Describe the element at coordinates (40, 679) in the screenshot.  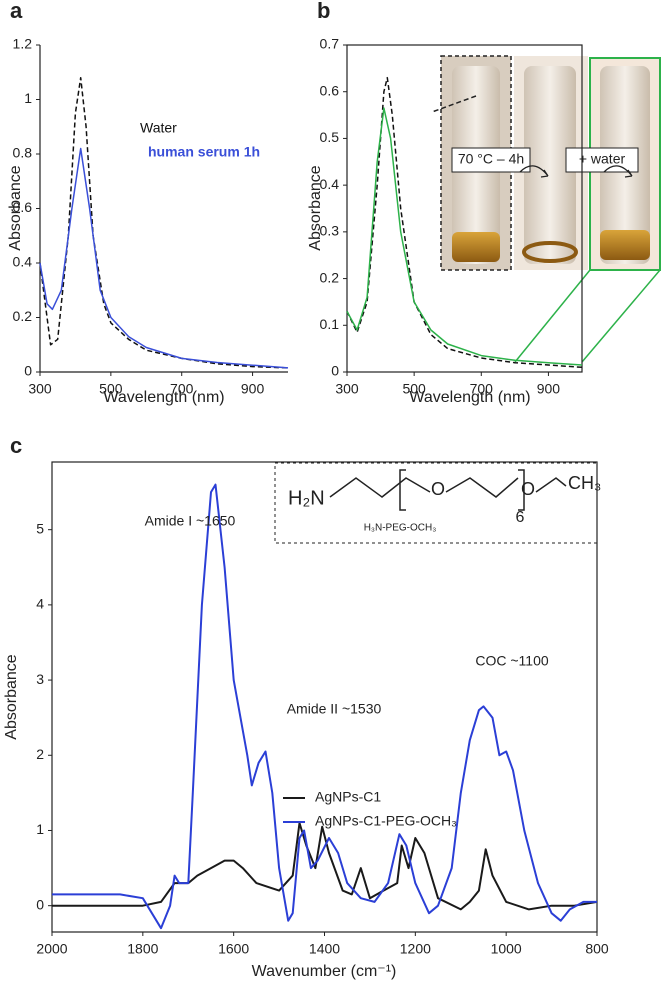
I see `y-tick-label: 3` at that location.